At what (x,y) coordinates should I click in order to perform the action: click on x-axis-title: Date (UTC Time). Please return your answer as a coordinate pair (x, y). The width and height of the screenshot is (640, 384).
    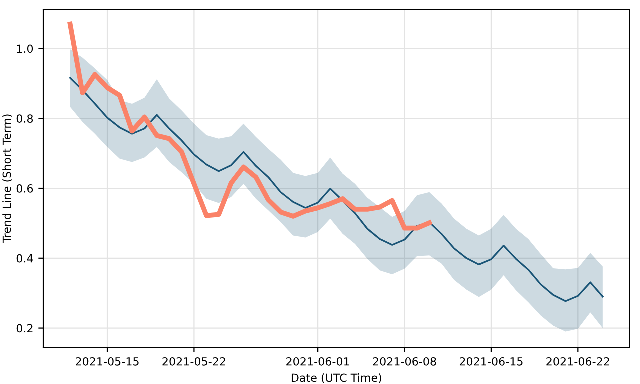
    Looking at the image, I should click on (337, 379).